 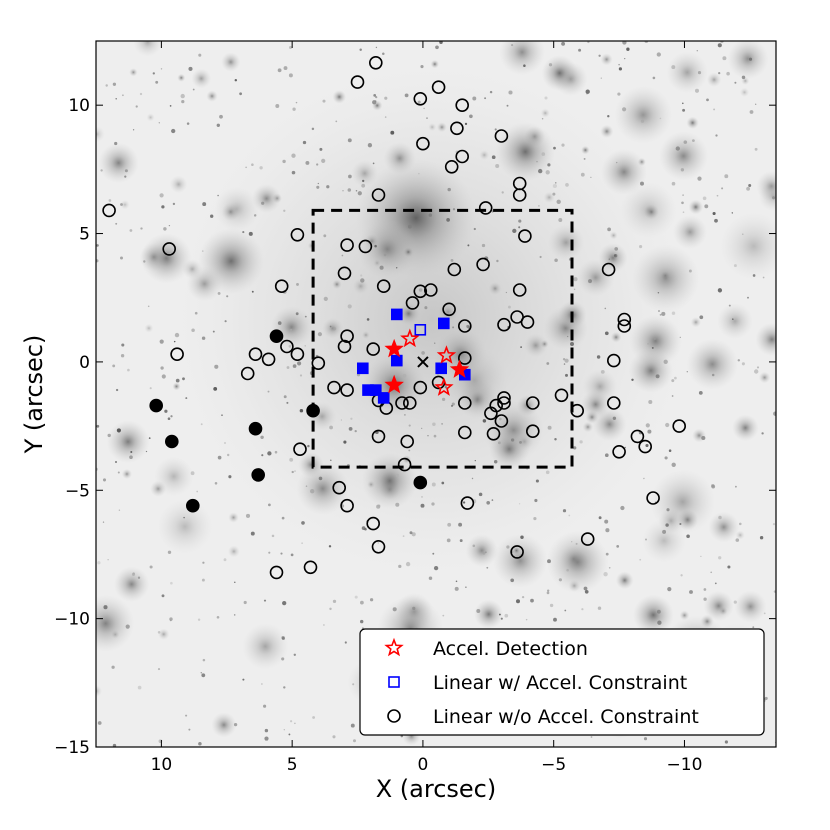 What do you see at coordinates (79, 106) in the screenshot?
I see `y-tick-label: 10` at bounding box center [79, 106].